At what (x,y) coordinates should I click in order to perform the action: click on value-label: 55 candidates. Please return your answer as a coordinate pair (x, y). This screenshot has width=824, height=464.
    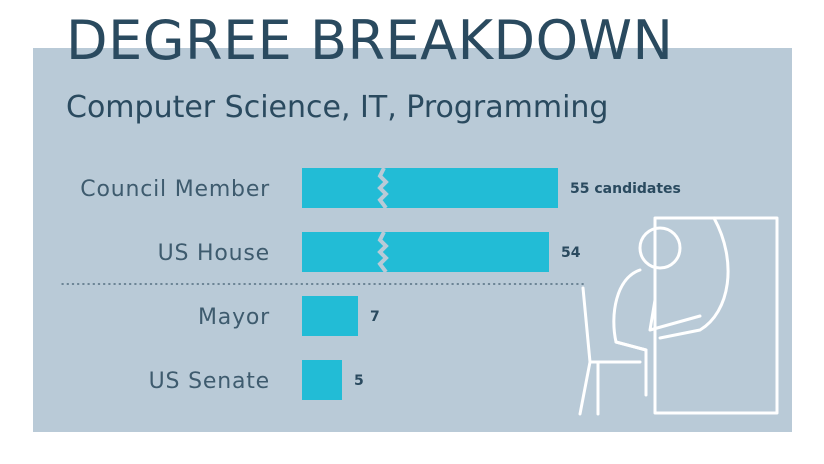
    Looking at the image, I should click on (625, 189).